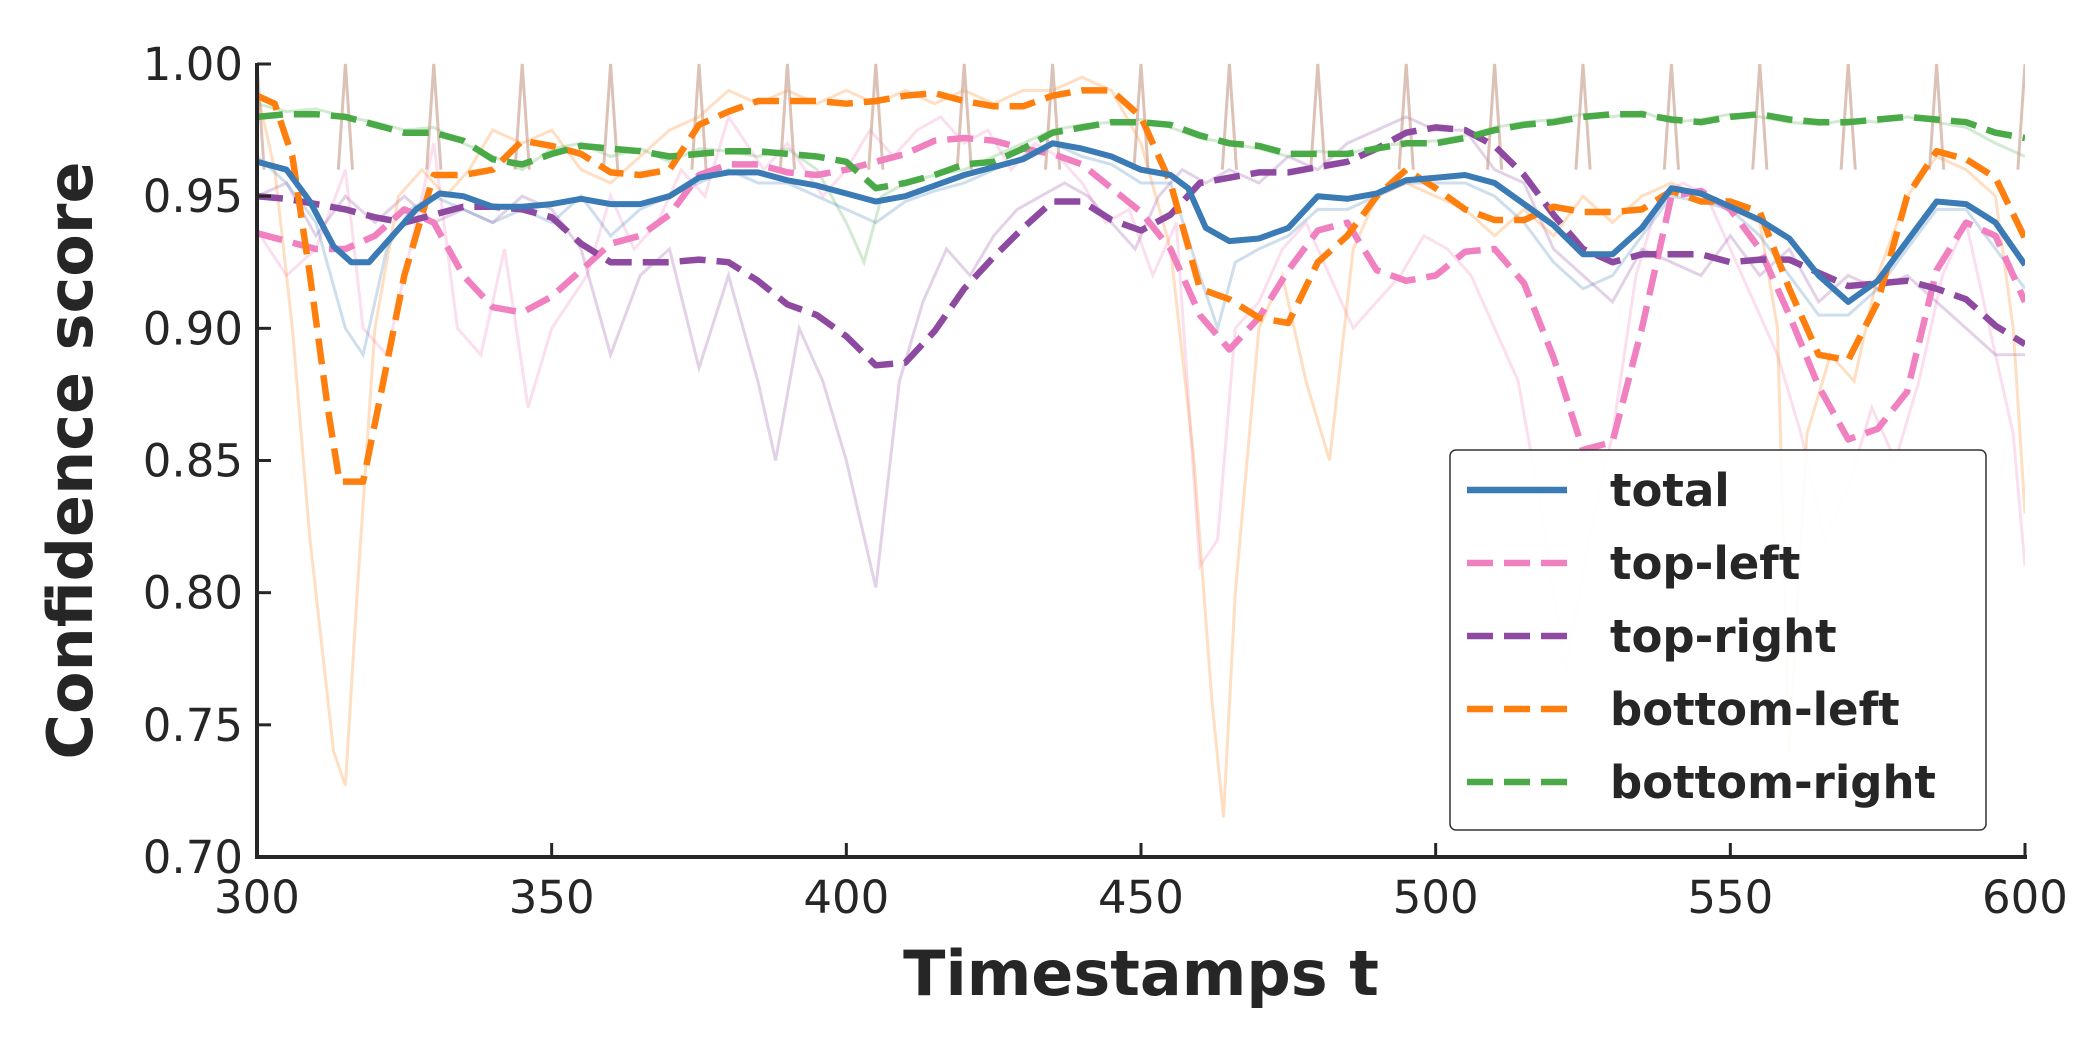 The width and height of the screenshot is (2100, 1050). What do you see at coordinates (2025, 897) in the screenshot?
I see `x-tick-label: 600` at bounding box center [2025, 897].